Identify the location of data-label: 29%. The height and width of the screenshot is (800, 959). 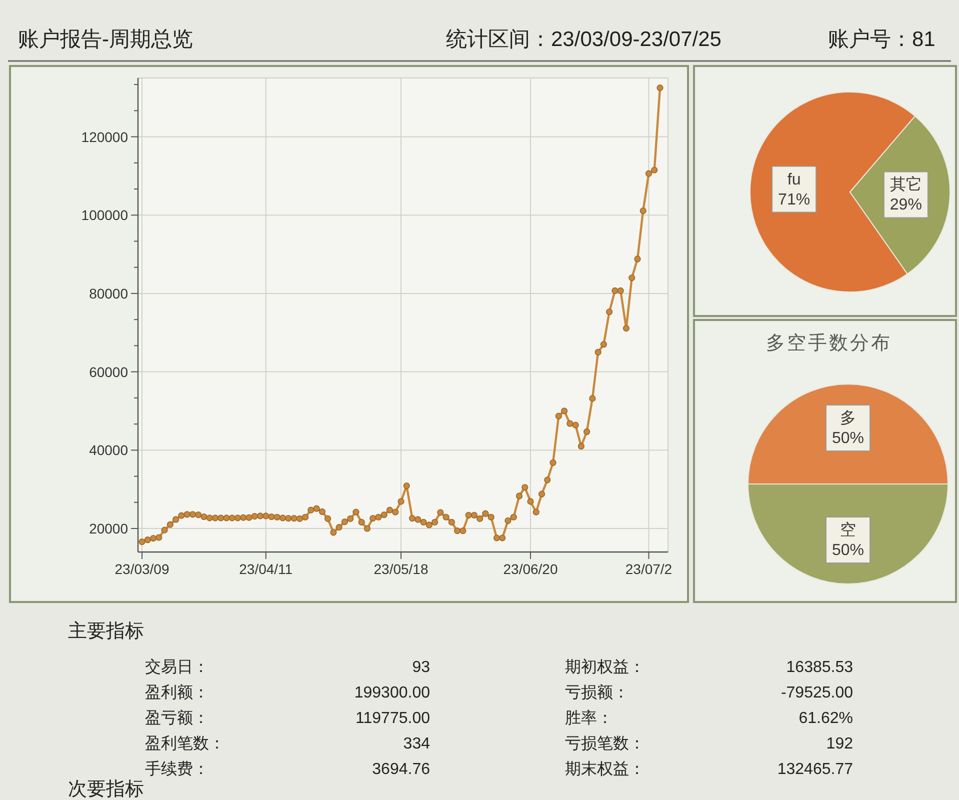
(906, 205).